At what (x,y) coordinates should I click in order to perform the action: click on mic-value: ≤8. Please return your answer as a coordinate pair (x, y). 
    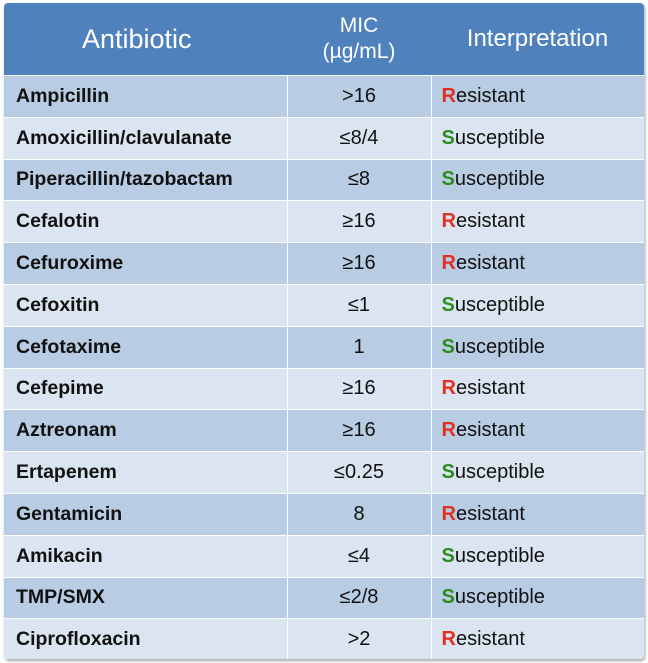
    Looking at the image, I should click on (358, 179).